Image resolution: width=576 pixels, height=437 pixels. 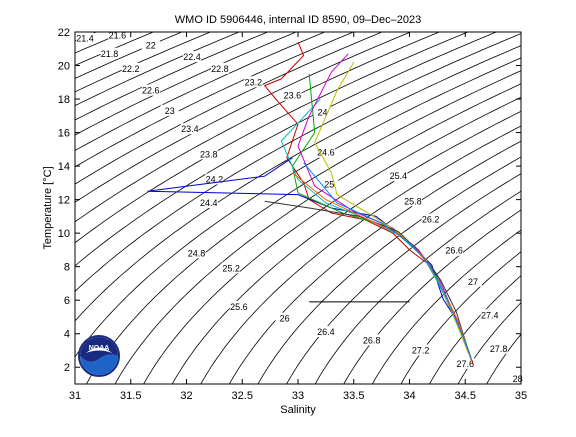 What do you see at coordinates (64, 201) in the screenshot?
I see `y-tick-label: 12` at bounding box center [64, 201].